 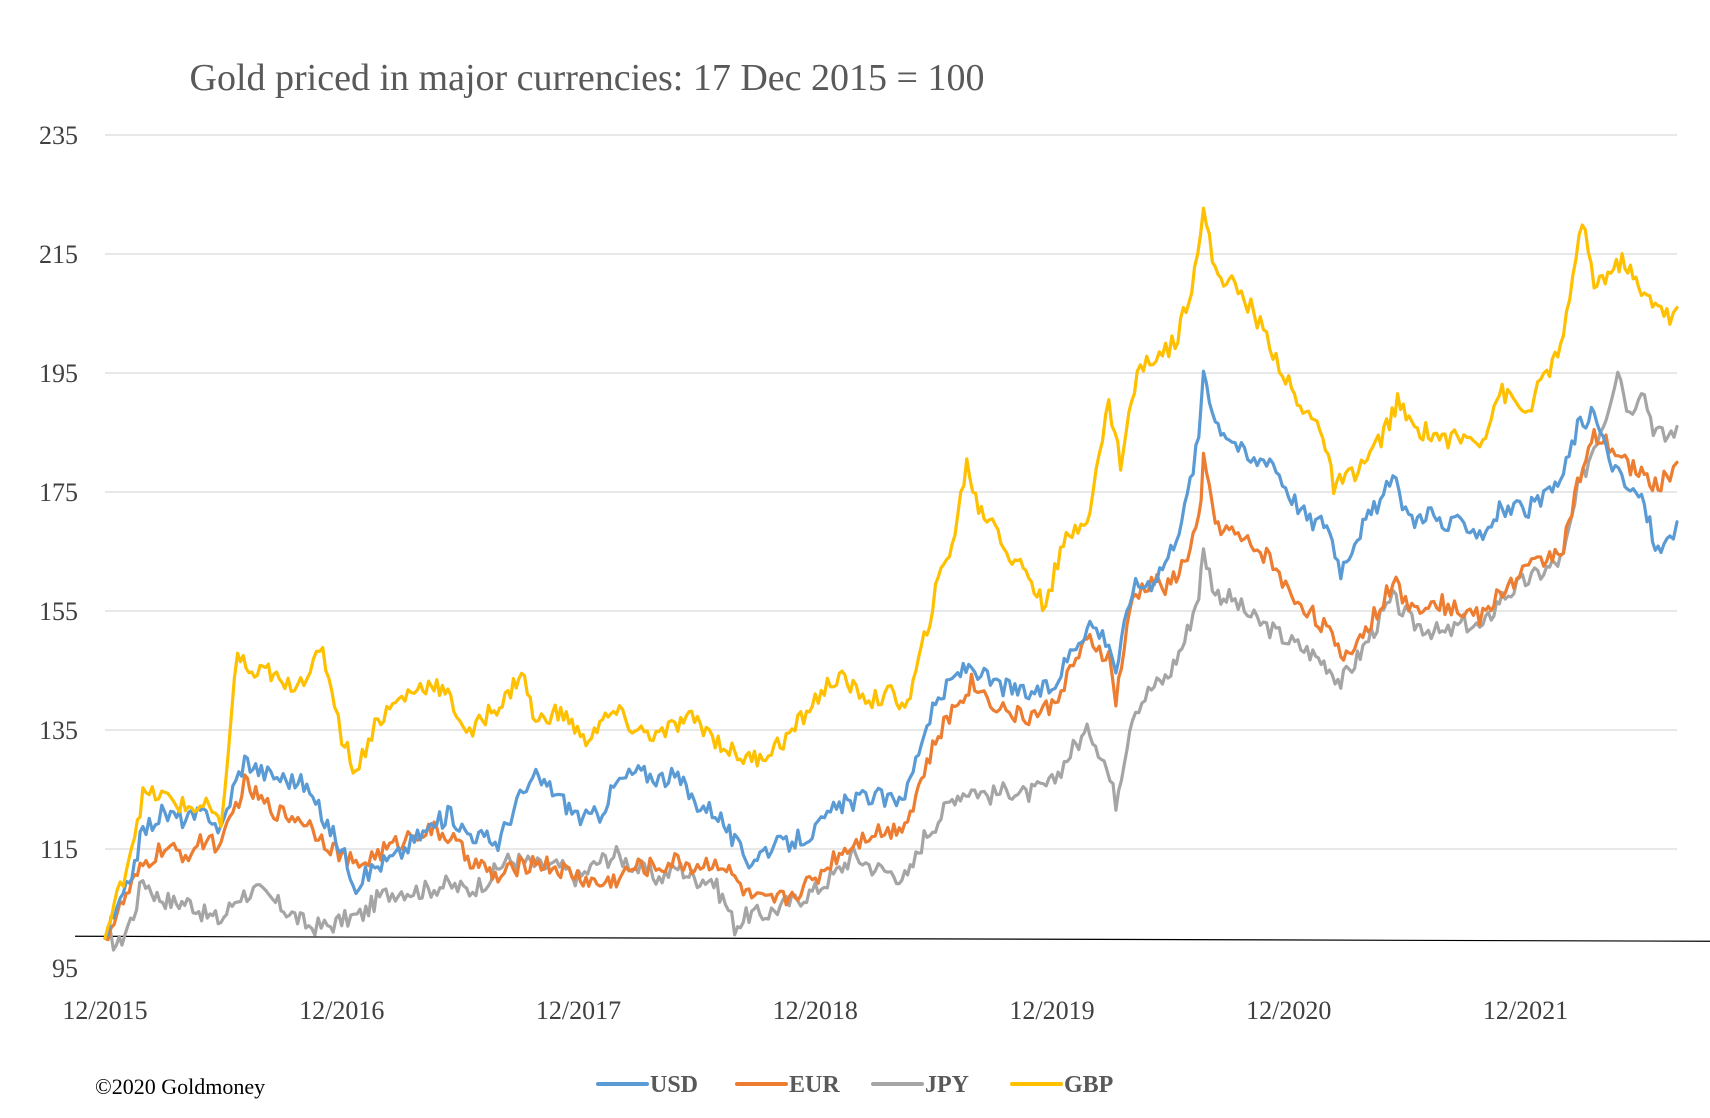 I want to click on legend-label-jpy: JPY, so click(x=947, y=1085).